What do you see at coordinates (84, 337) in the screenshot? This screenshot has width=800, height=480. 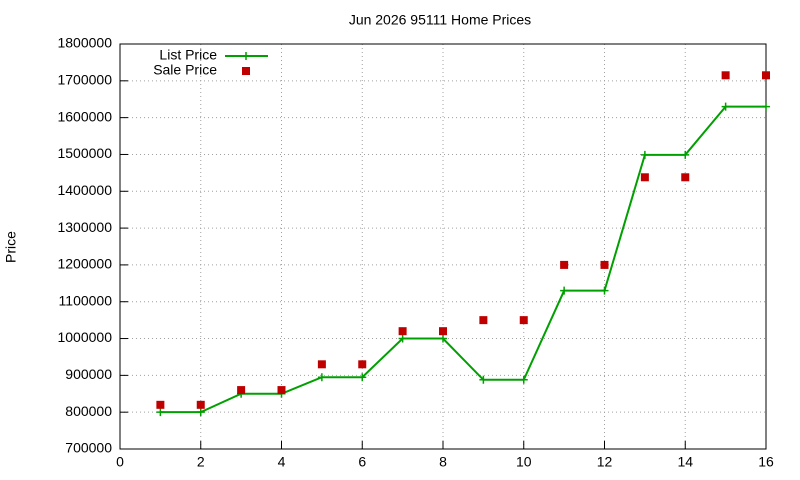 I see `y-tick-label: 1000000` at bounding box center [84, 337].